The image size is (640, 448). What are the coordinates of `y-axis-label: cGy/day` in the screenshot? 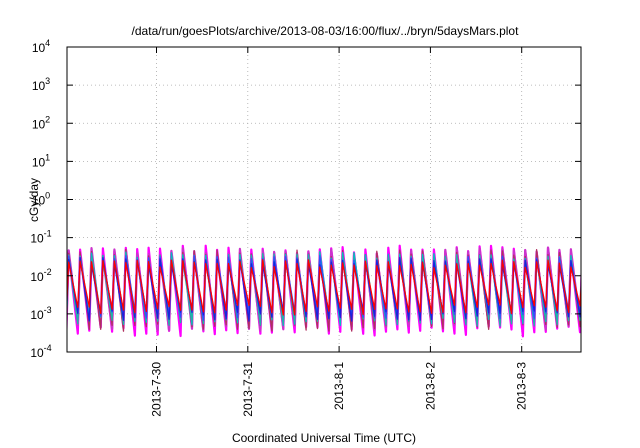 It's located at (34, 200).